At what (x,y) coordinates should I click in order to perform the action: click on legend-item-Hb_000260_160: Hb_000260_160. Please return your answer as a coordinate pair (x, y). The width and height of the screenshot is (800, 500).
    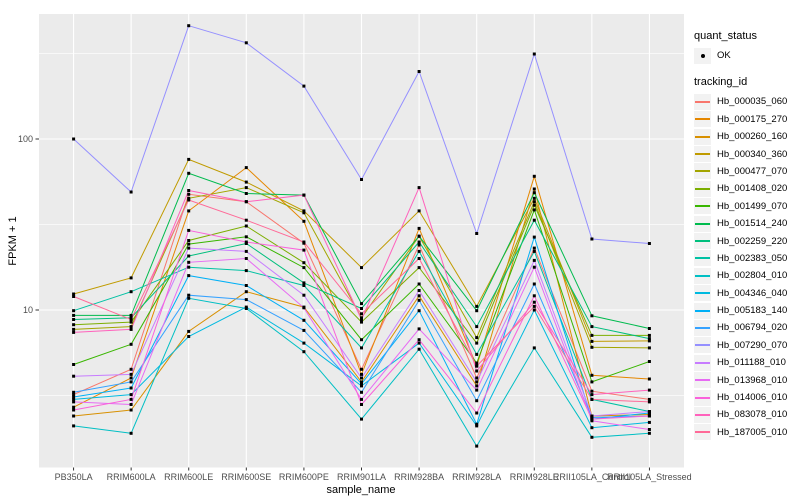
    Looking at the image, I should click on (746, 136).